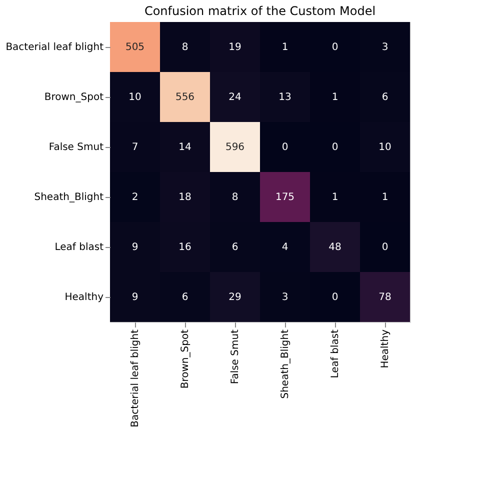  I want to click on data-label: 4, so click(285, 247).